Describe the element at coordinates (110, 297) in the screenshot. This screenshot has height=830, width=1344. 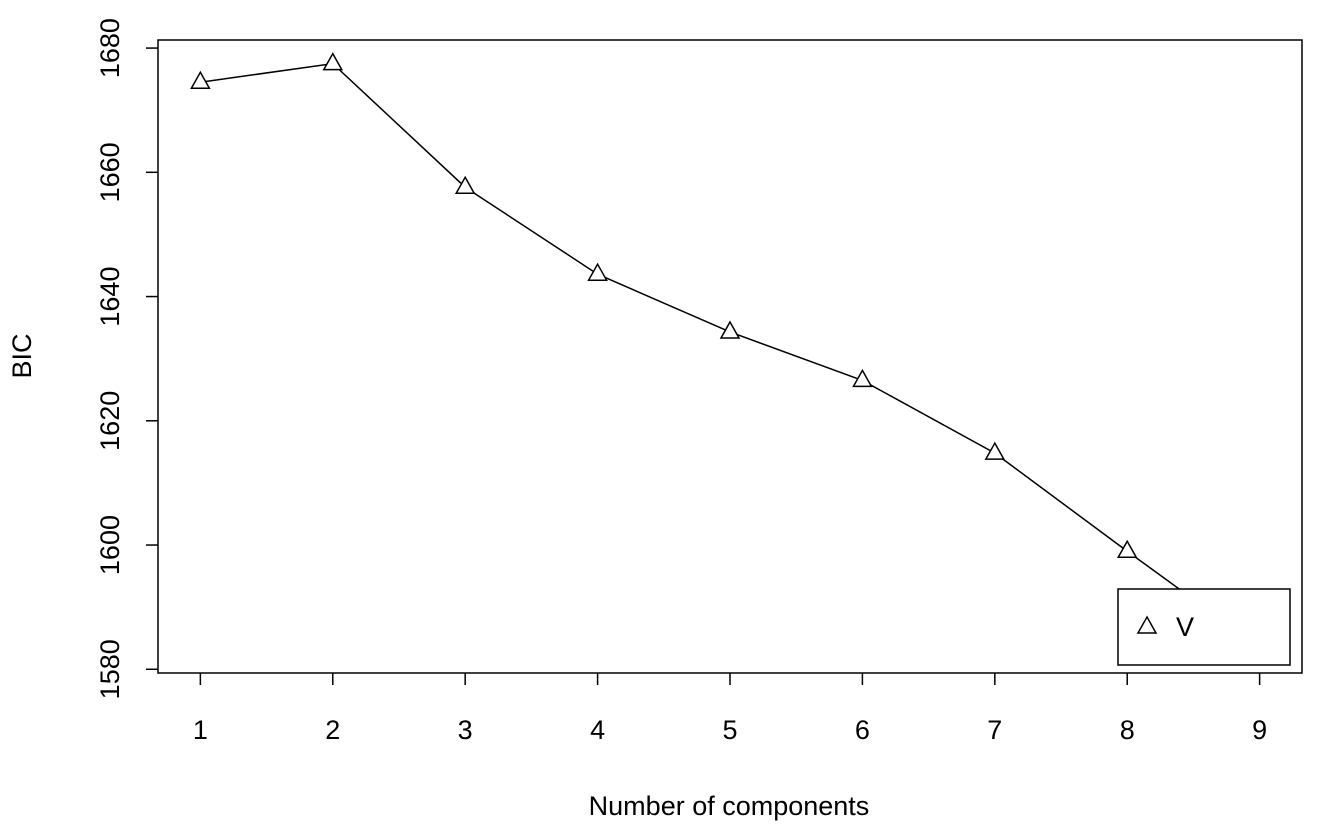
I see `y-tick-label: 1640` at that location.